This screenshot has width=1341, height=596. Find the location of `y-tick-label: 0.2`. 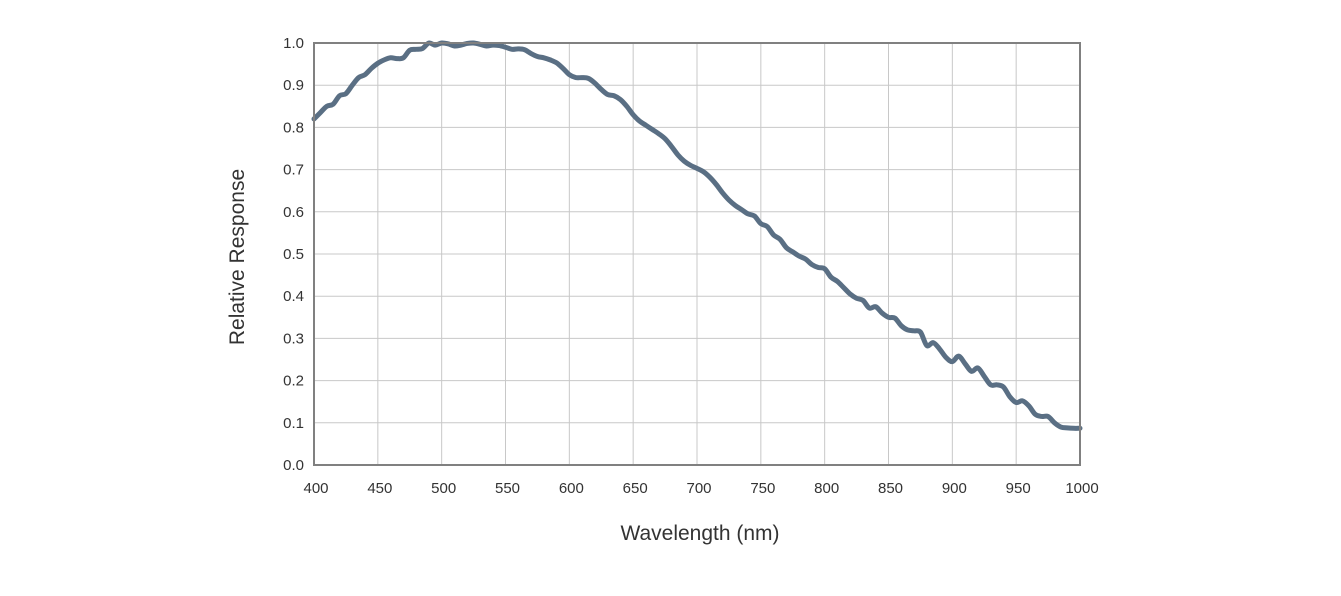

y-tick-label: 0.2 is located at coordinates (293, 381).